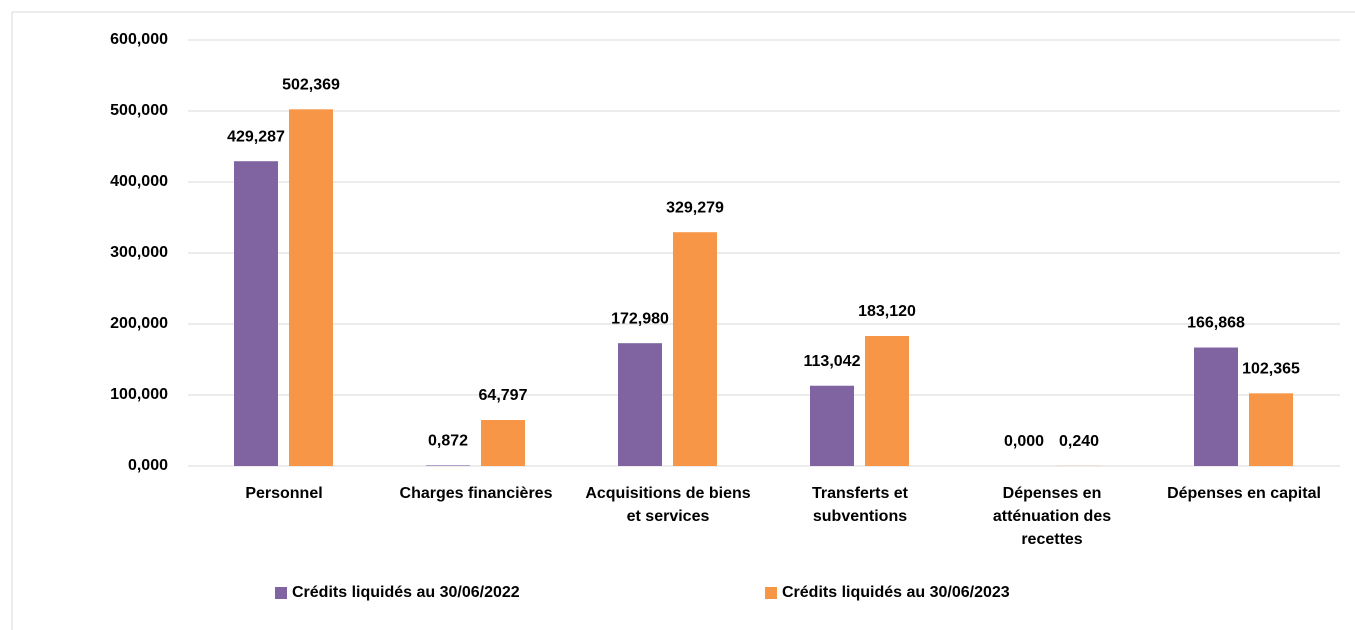  I want to click on y-tick-label: 0,000, so click(148, 465).